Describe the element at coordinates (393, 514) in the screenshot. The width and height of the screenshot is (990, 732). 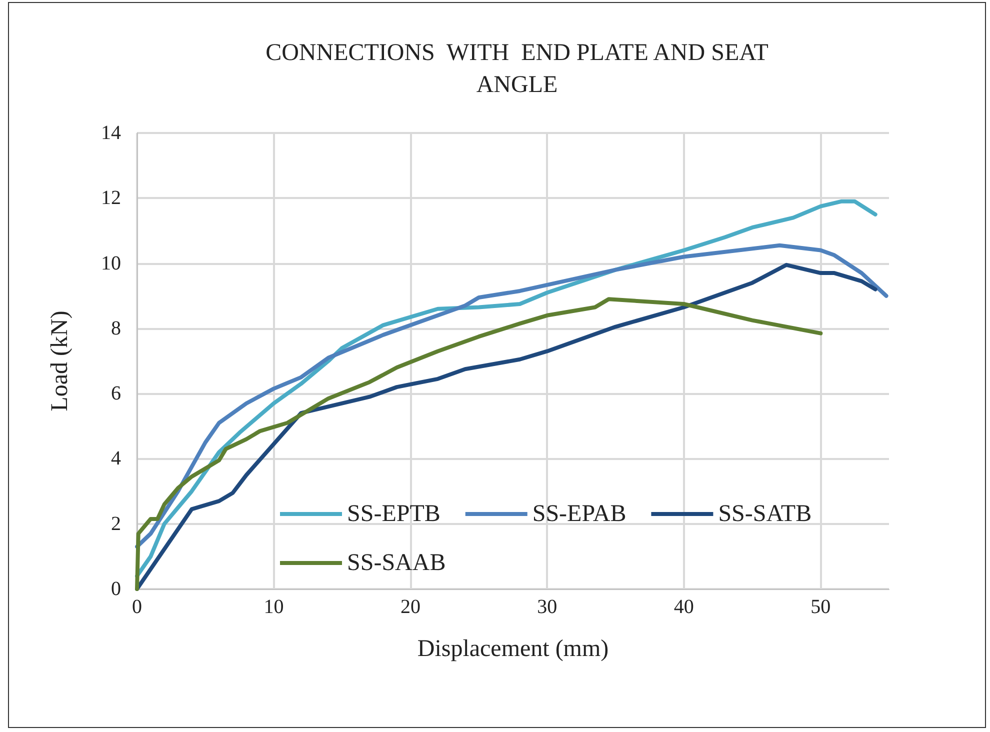
I see `legend-label: SS-EPTB` at that location.